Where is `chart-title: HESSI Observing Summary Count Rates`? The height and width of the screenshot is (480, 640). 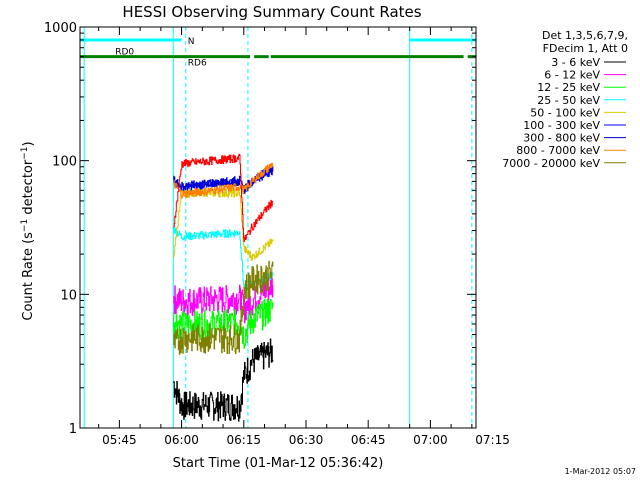
chart-title: HESSI Observing Summary Count Rates is located at coordinates (271, 12).